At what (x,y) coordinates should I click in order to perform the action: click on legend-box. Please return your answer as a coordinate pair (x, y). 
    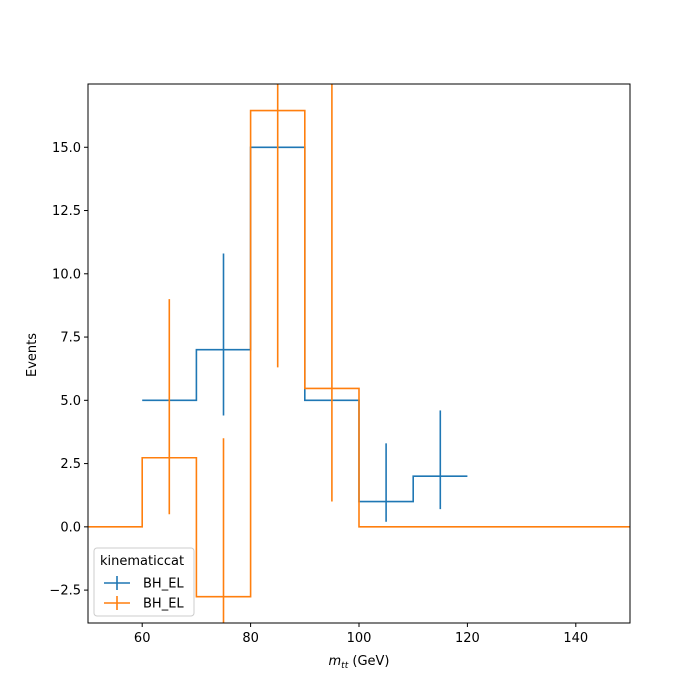
    Looking at the image, I should click on (144, 582).